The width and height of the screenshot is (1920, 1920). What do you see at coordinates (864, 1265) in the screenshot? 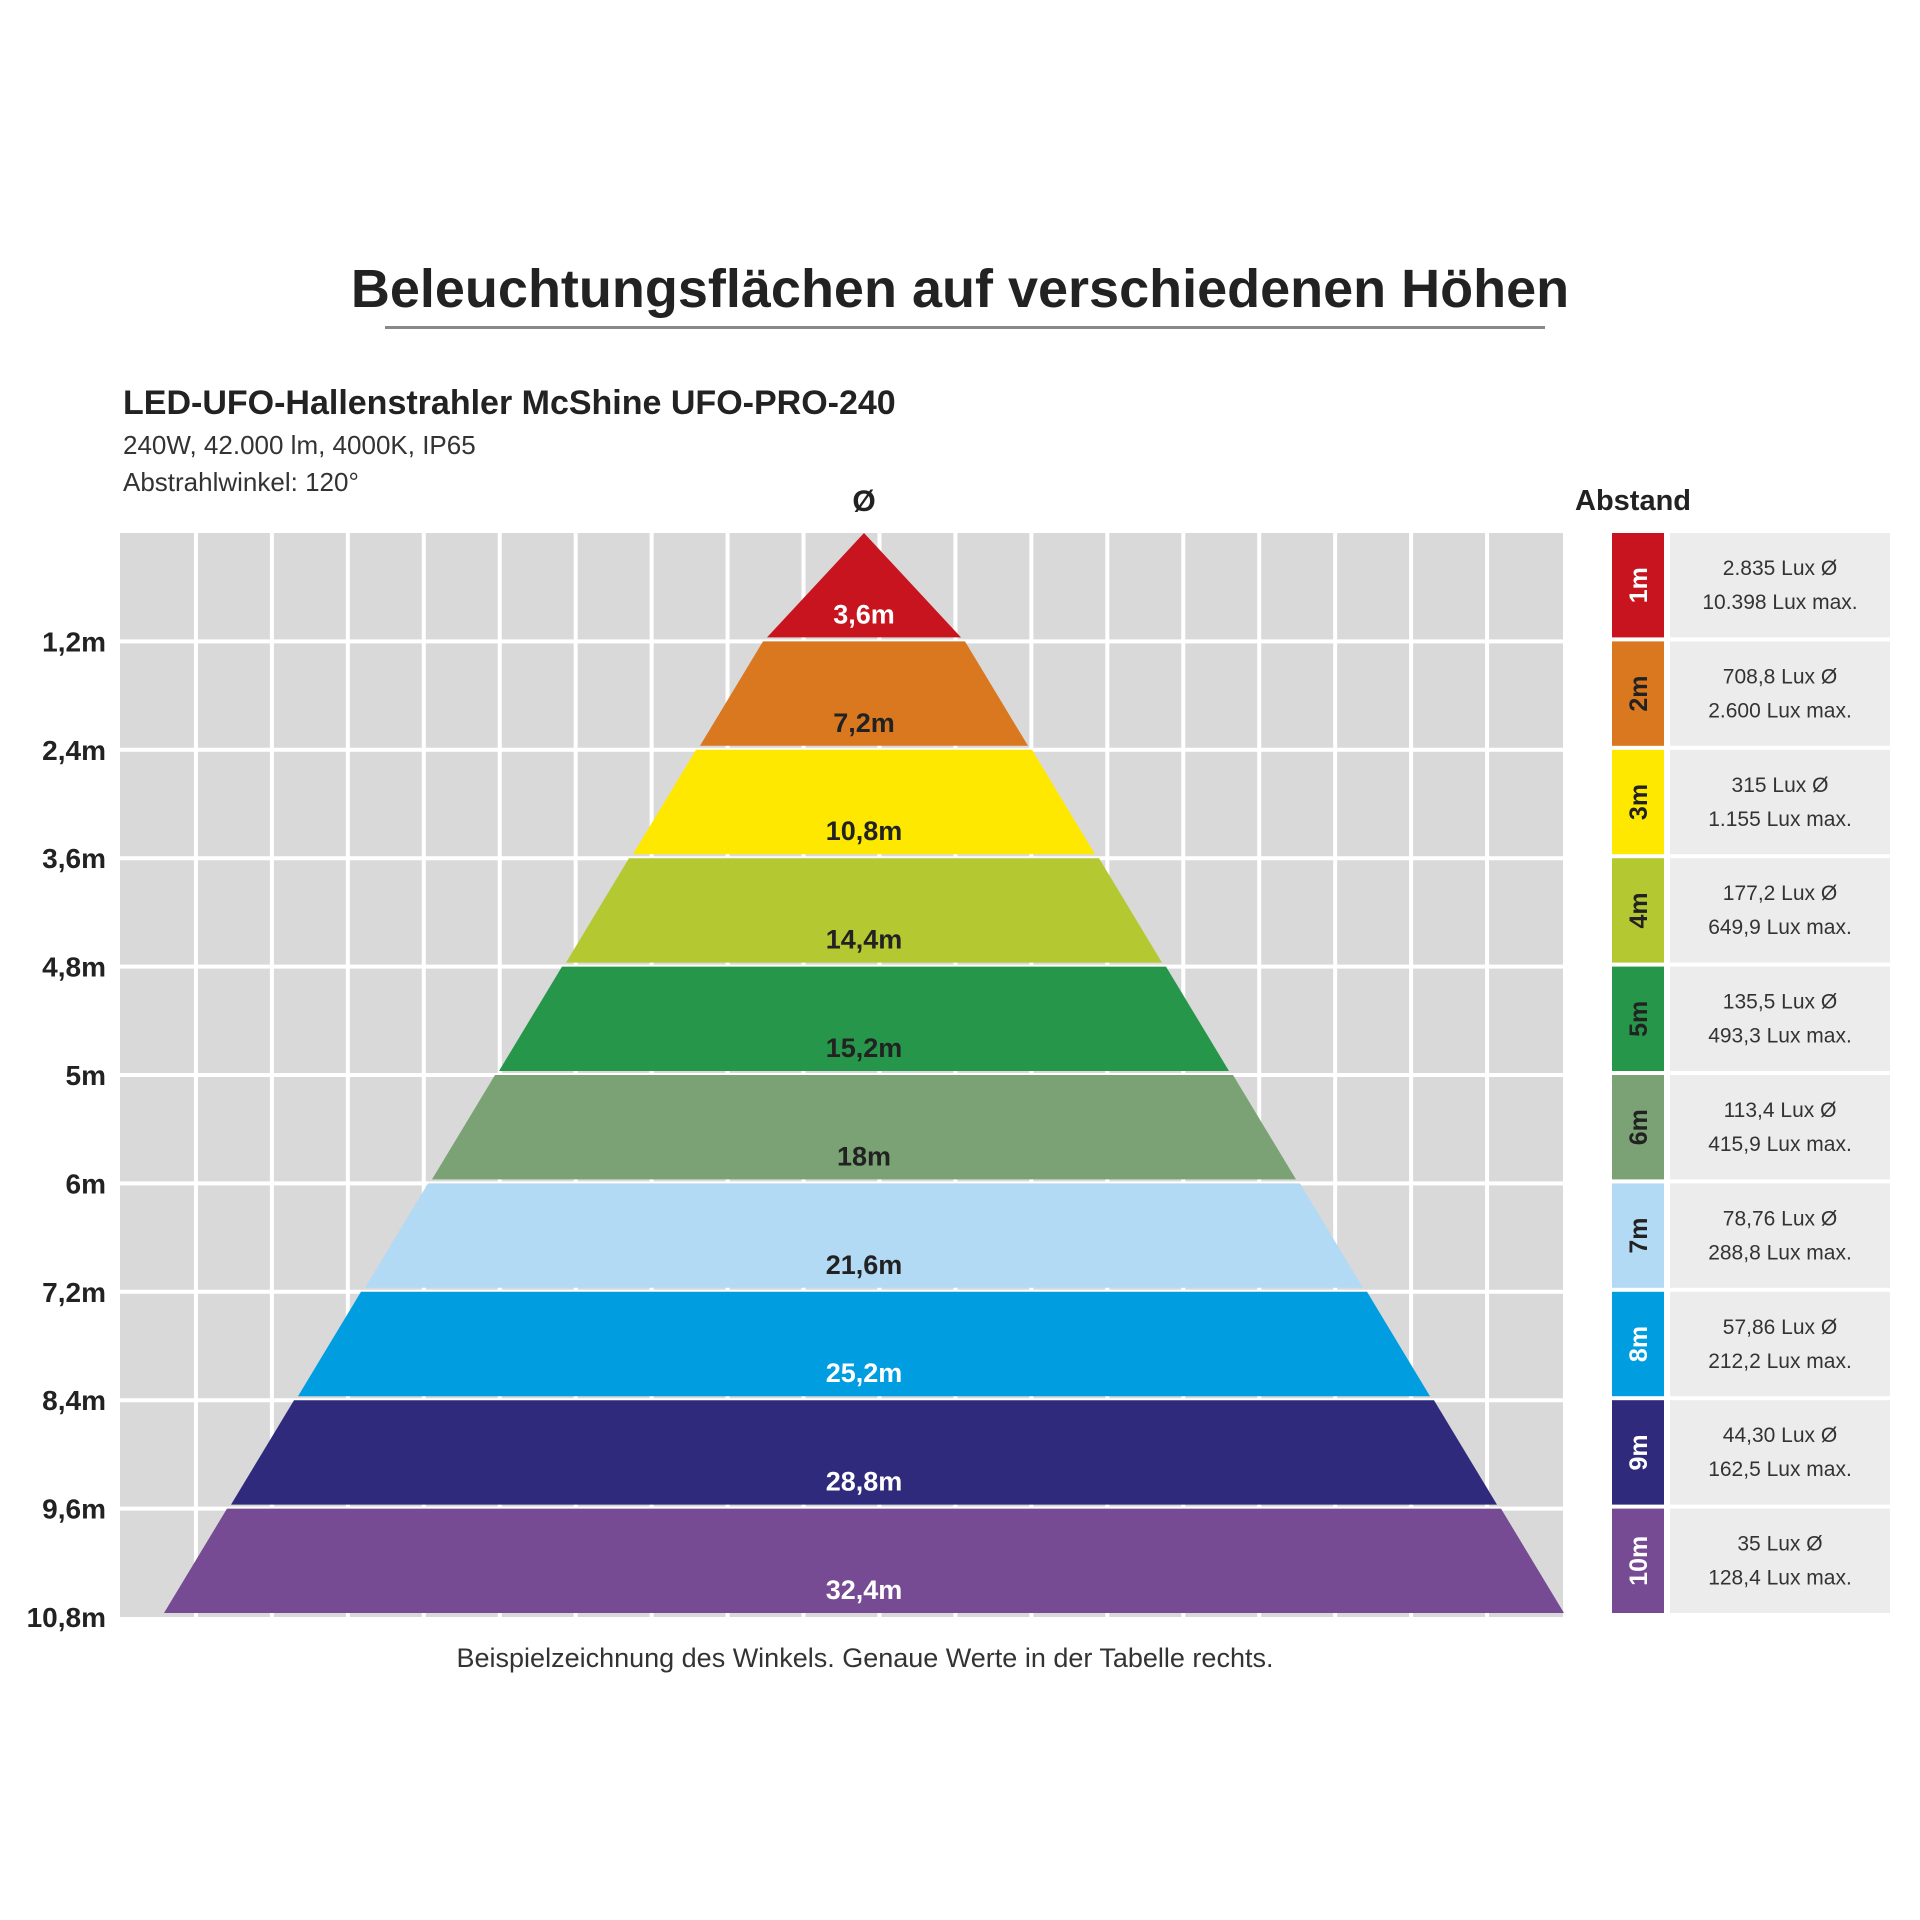
I see `diameter-label: 21,6m` at bounding box center [864, 1265].